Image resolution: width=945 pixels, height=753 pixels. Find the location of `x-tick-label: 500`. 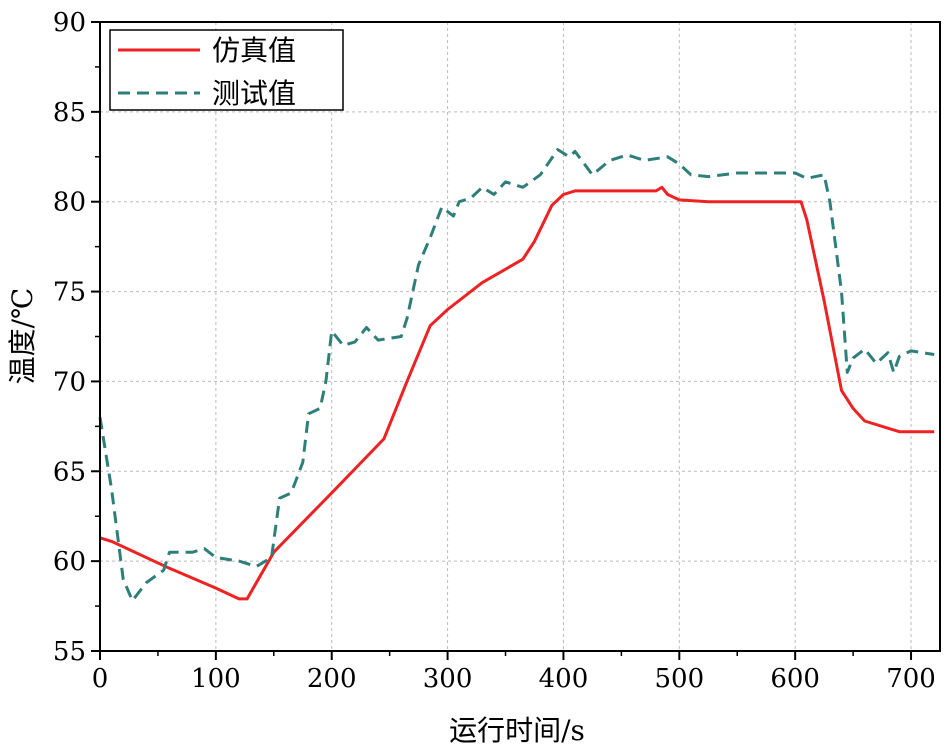

x-tick-label: 500 is located at coordinates (679, 679).